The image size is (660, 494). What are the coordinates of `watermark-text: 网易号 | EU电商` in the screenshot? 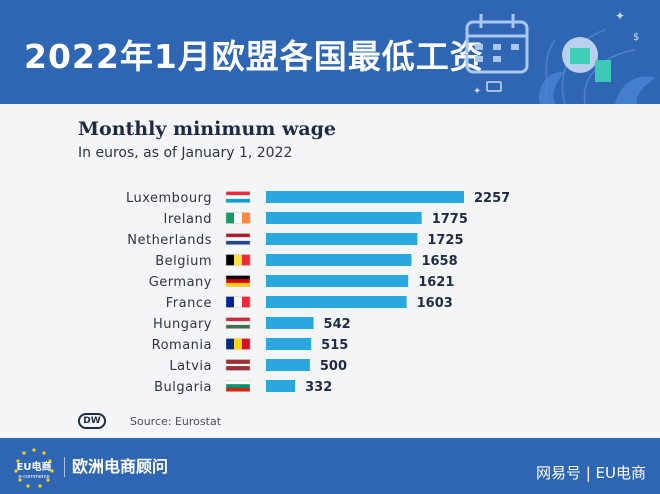 It's located at (590, 473).